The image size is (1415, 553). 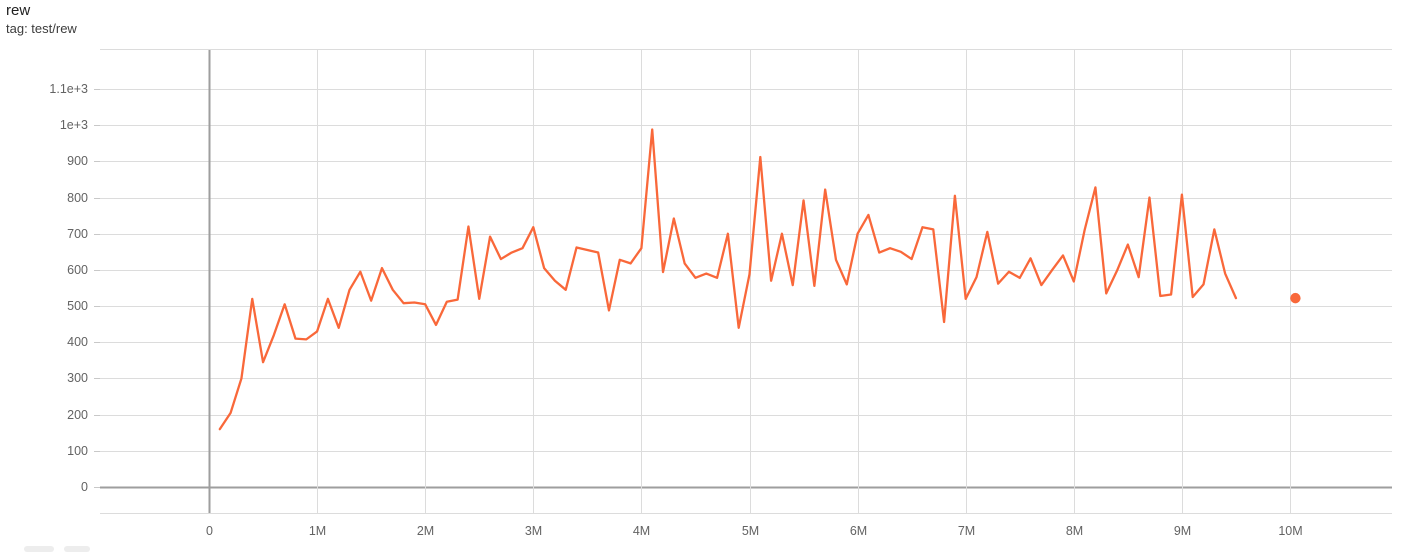 What do you see at coordinates (533, 531) in the screenshot?
I see `x-tick-label: 3M` at bounding box center [533, 531].